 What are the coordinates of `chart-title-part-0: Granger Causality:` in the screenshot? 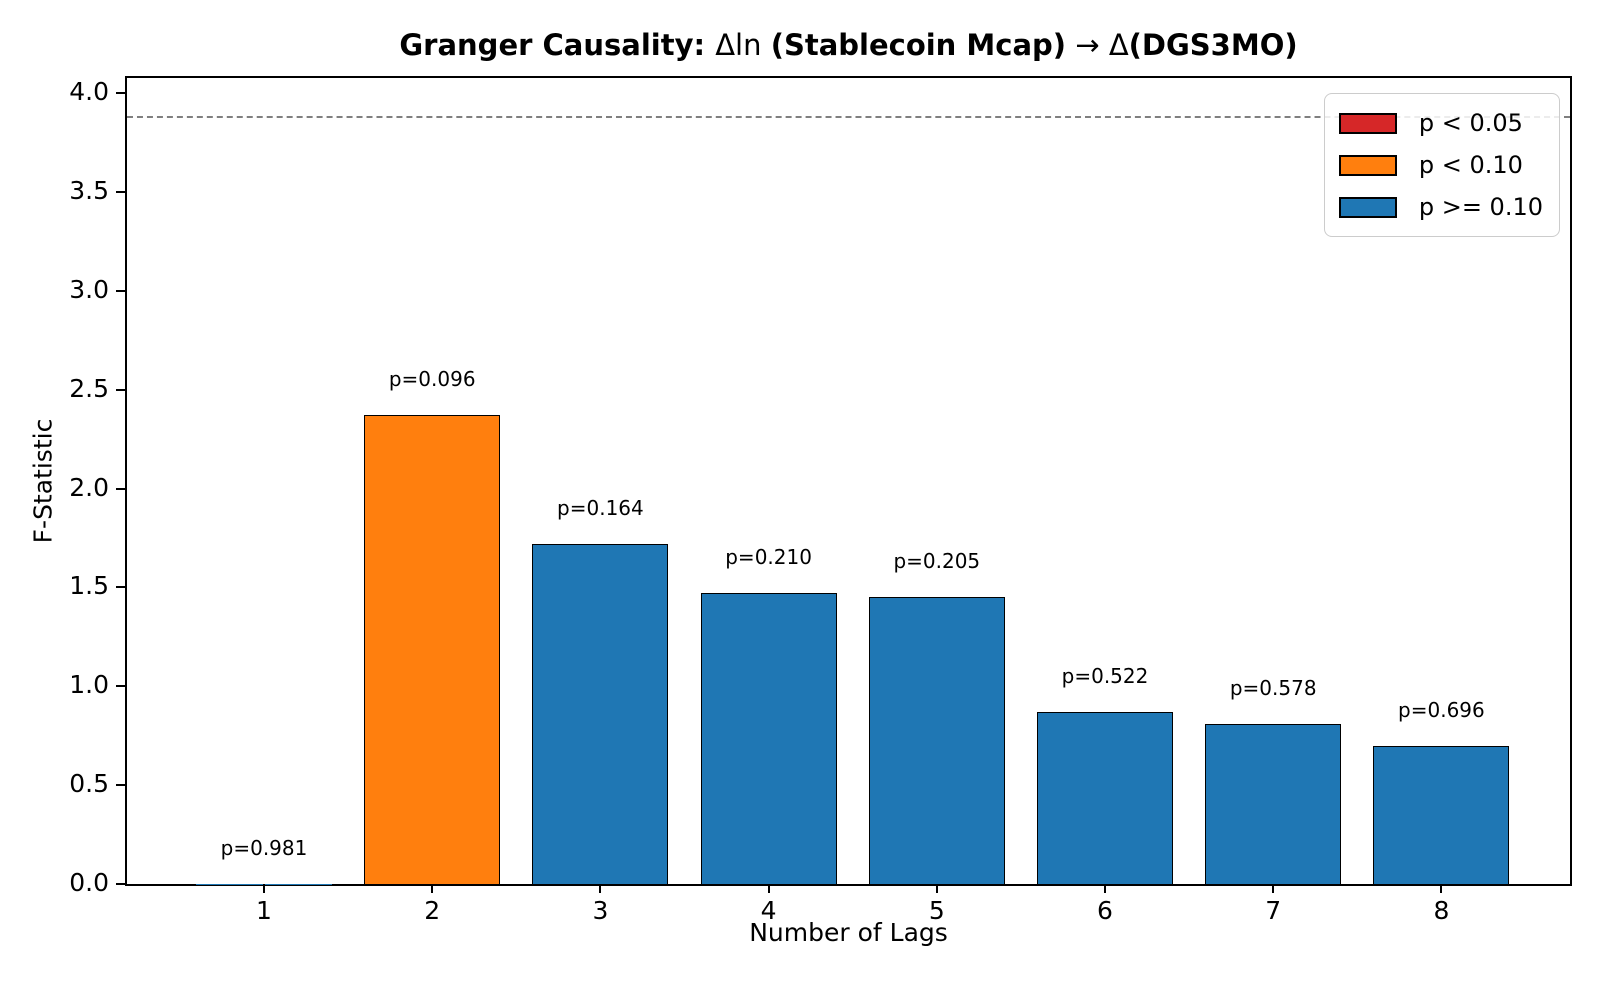 It's located at (557, 45).